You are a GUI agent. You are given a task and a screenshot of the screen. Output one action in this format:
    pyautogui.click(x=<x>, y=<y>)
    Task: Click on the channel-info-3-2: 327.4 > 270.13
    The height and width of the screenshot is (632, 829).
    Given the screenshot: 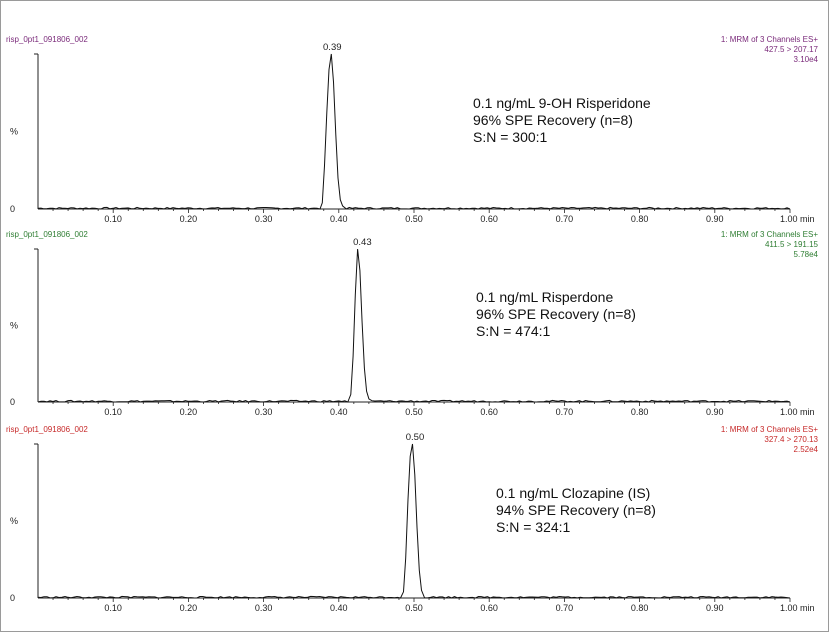 What is the action you would take?
    pyautogui.click(x=791, y=439)
    